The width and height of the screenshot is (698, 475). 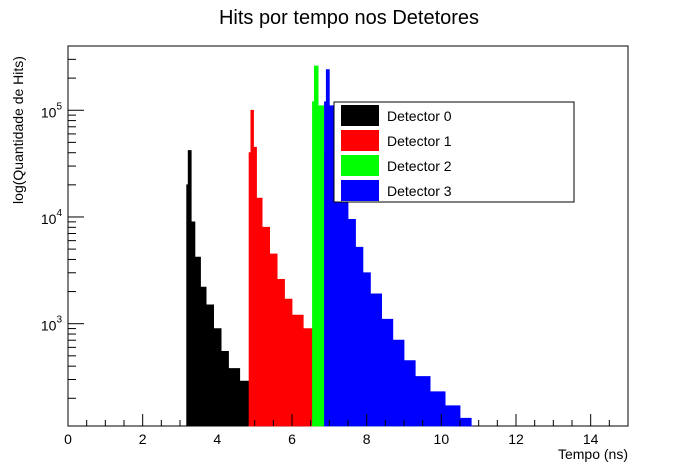 What do you see at coordinates (52, 110) in the screenshot?
I see `y-tick-label: 10⁵` at bounding box center [52, 110].